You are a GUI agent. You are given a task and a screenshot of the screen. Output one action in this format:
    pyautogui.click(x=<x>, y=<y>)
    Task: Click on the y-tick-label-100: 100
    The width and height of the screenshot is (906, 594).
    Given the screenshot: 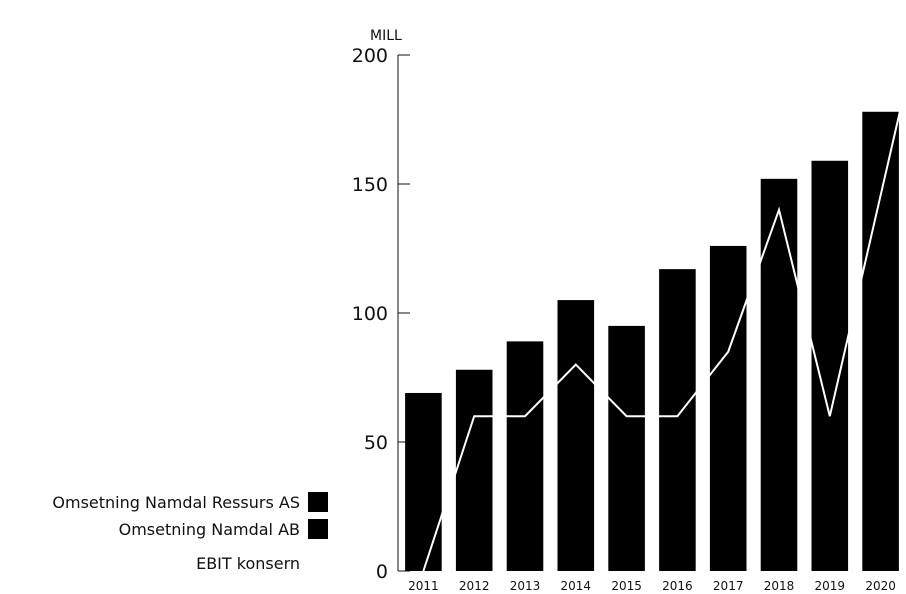 What is the action you would take?
    pyautogui.click(x=370, y=314)
    